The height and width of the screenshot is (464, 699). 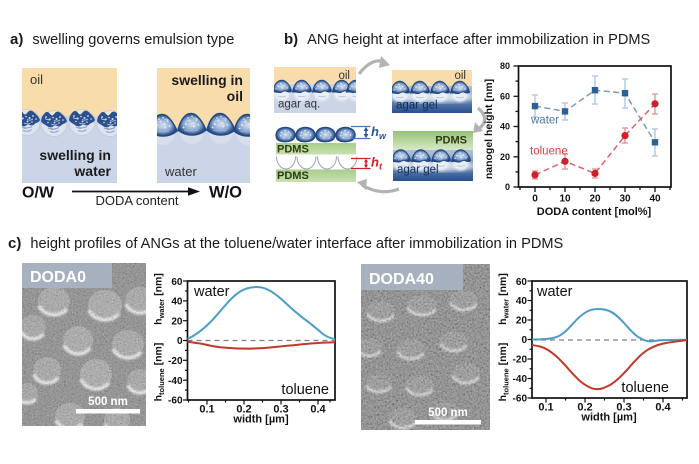 I want to click on svg-text: agar aq., so click(x=299, y=105).